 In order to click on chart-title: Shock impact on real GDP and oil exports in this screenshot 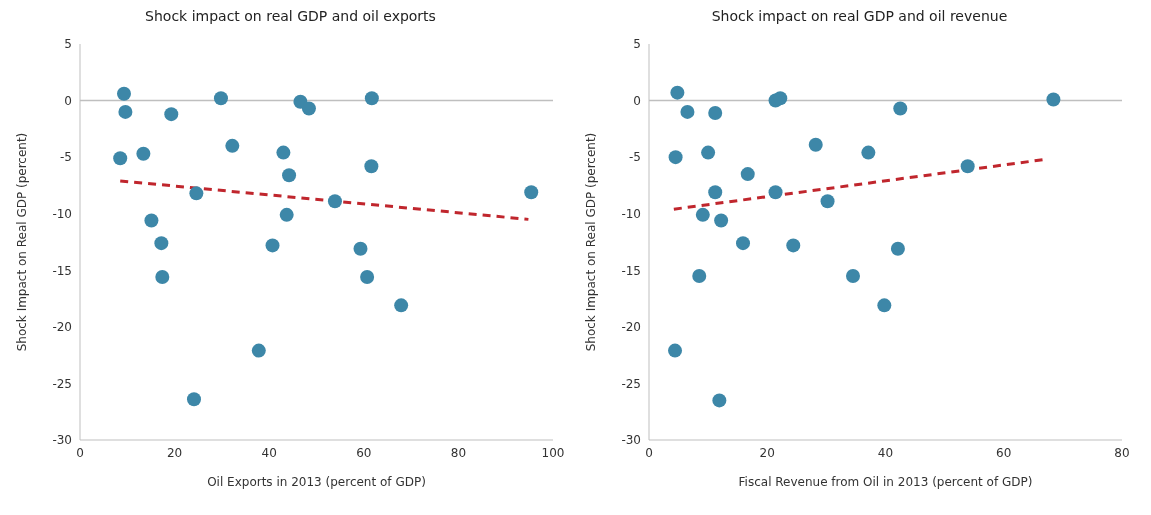, I will do `click(290, 17)`.